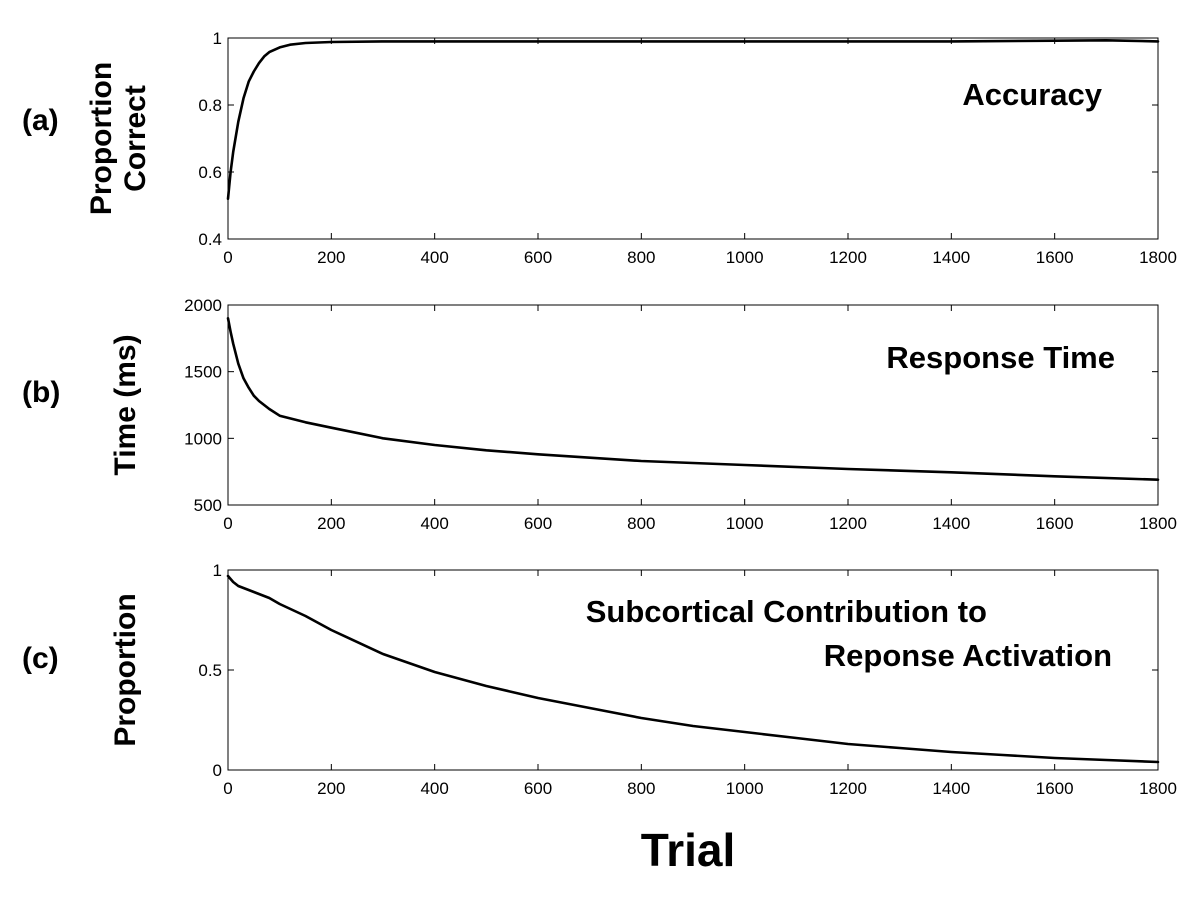 The width and height of the screenshot is (1200, 900). Describe the element at coordinates (968, 655) in the screenshot. I see `panel-annotation: Reponse Activation` at that location.